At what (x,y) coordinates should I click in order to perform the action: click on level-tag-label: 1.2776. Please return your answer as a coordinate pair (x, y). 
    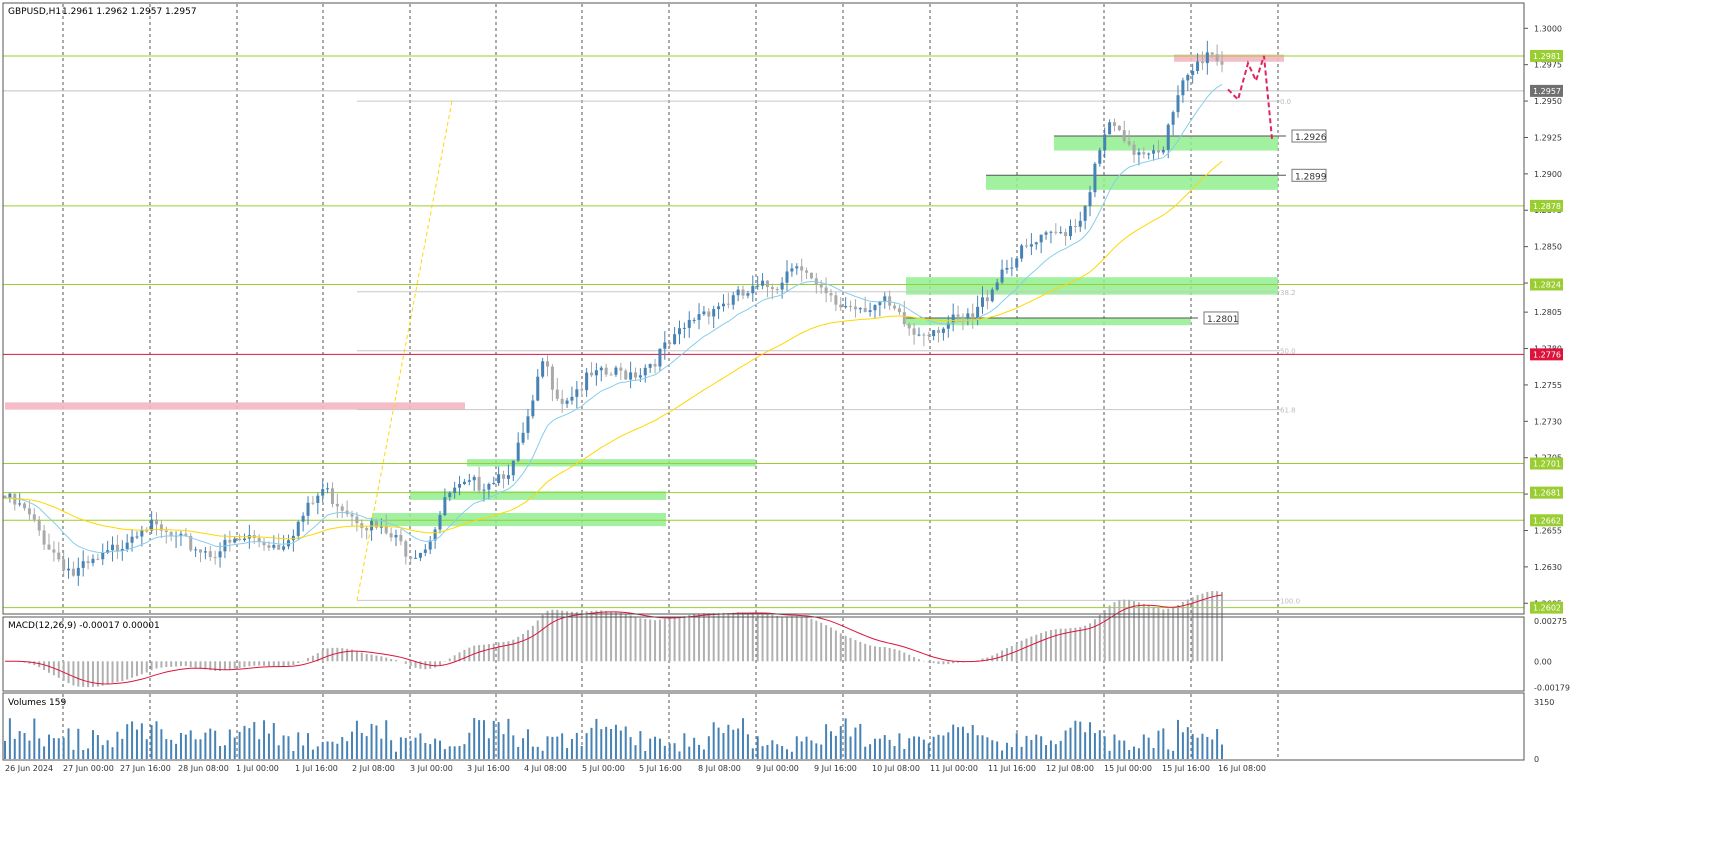
    Looking at the image, I should click on (1547, 354).